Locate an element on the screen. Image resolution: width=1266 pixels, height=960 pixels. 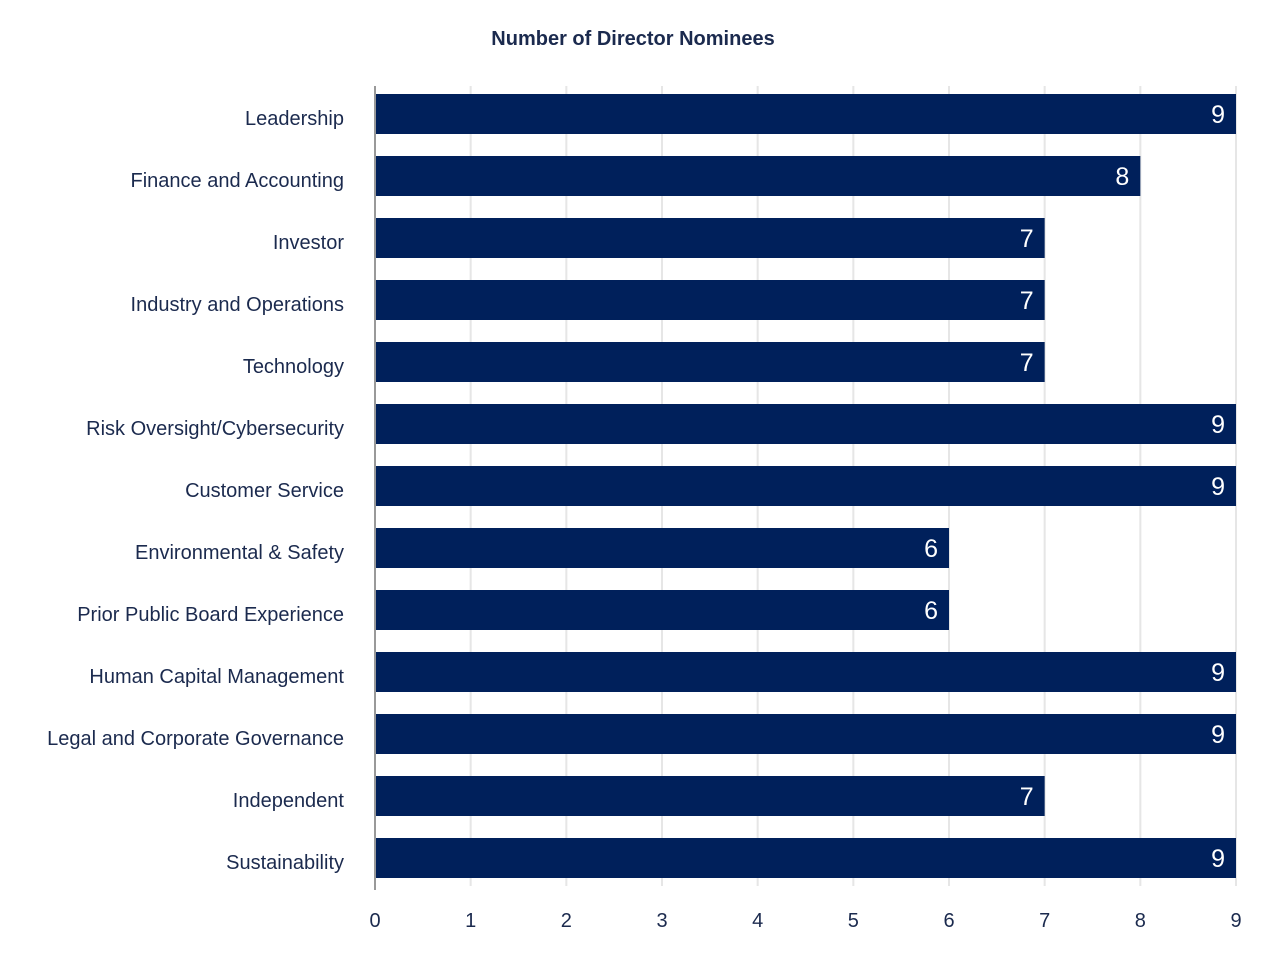
x-tick-label: 9 is located at coordinates (1235, 921).